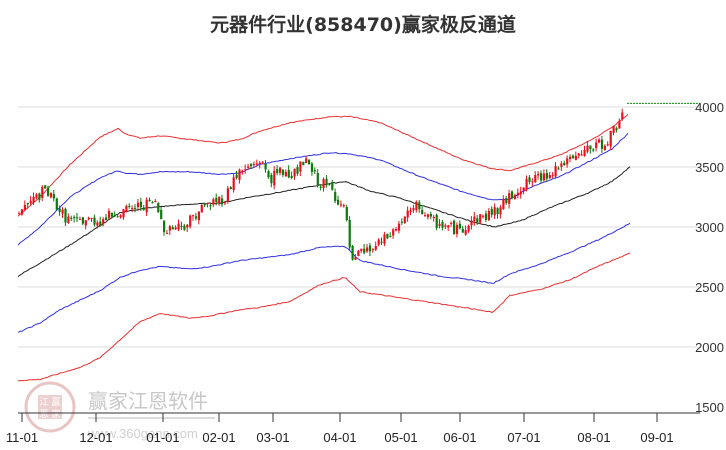 Image resolution: width=726 pixels, height=450 pixels. Describe the element at coordinates (142, 433) in the screenshot. I see `watermark-url: www.360gann.com` at that location.